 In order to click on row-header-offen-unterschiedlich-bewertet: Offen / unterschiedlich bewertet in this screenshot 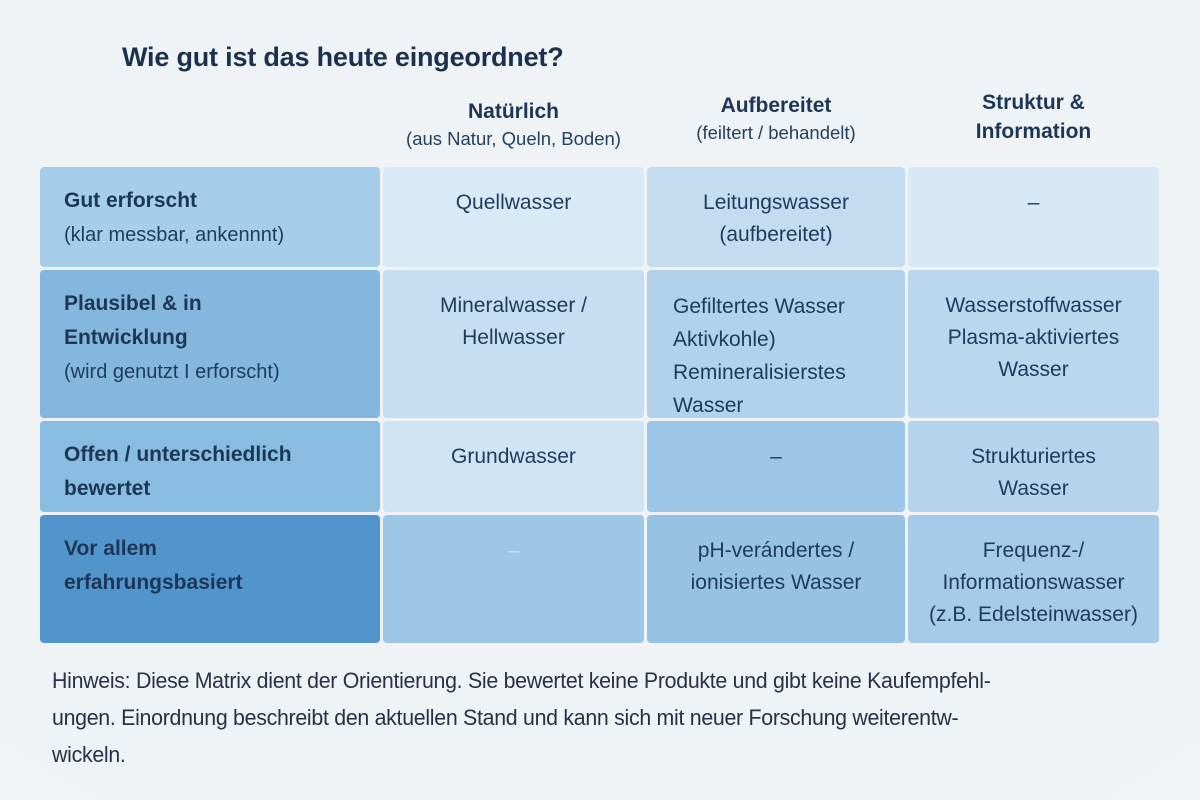, I will do `click(210, 466)`.